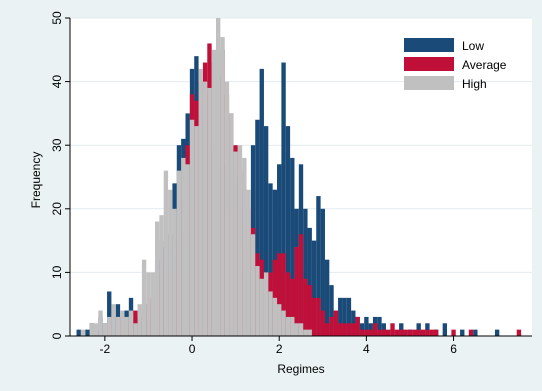  I want to click on y-tick-label: 0, so click(57, 335).